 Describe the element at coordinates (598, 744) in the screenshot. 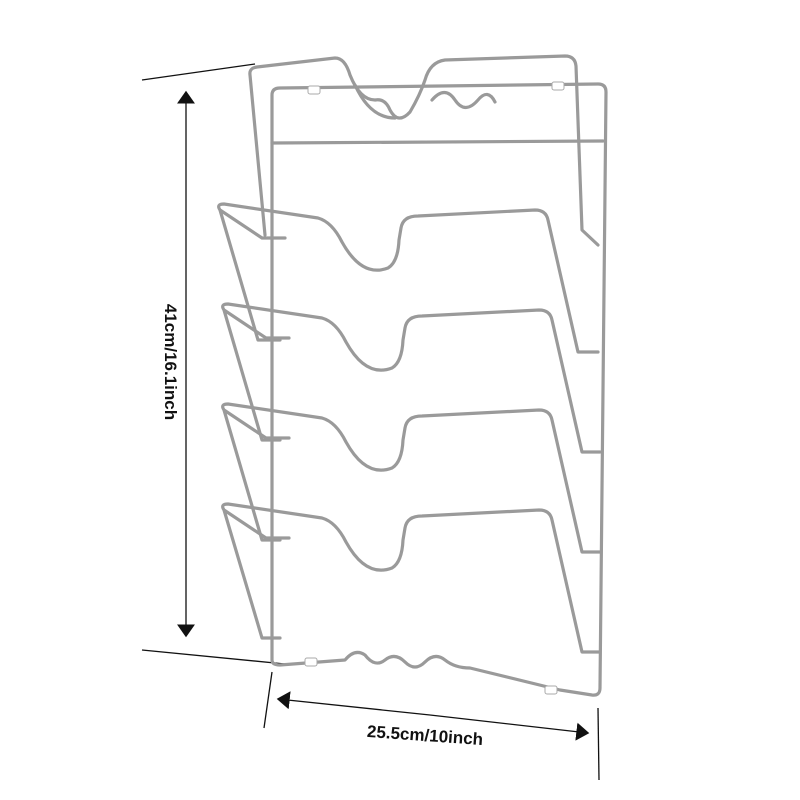

I see `width-extension-right` at that location.